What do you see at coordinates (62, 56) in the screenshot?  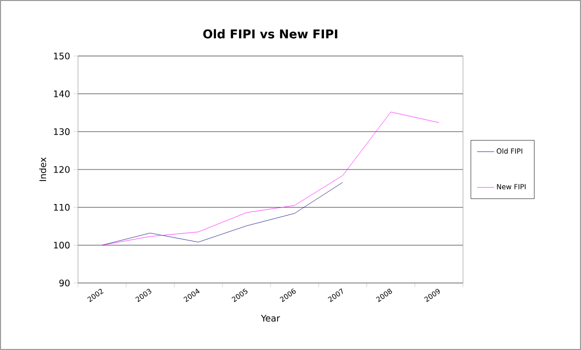 I see `y-tick-label: 150` at bounding box center [62, 56].